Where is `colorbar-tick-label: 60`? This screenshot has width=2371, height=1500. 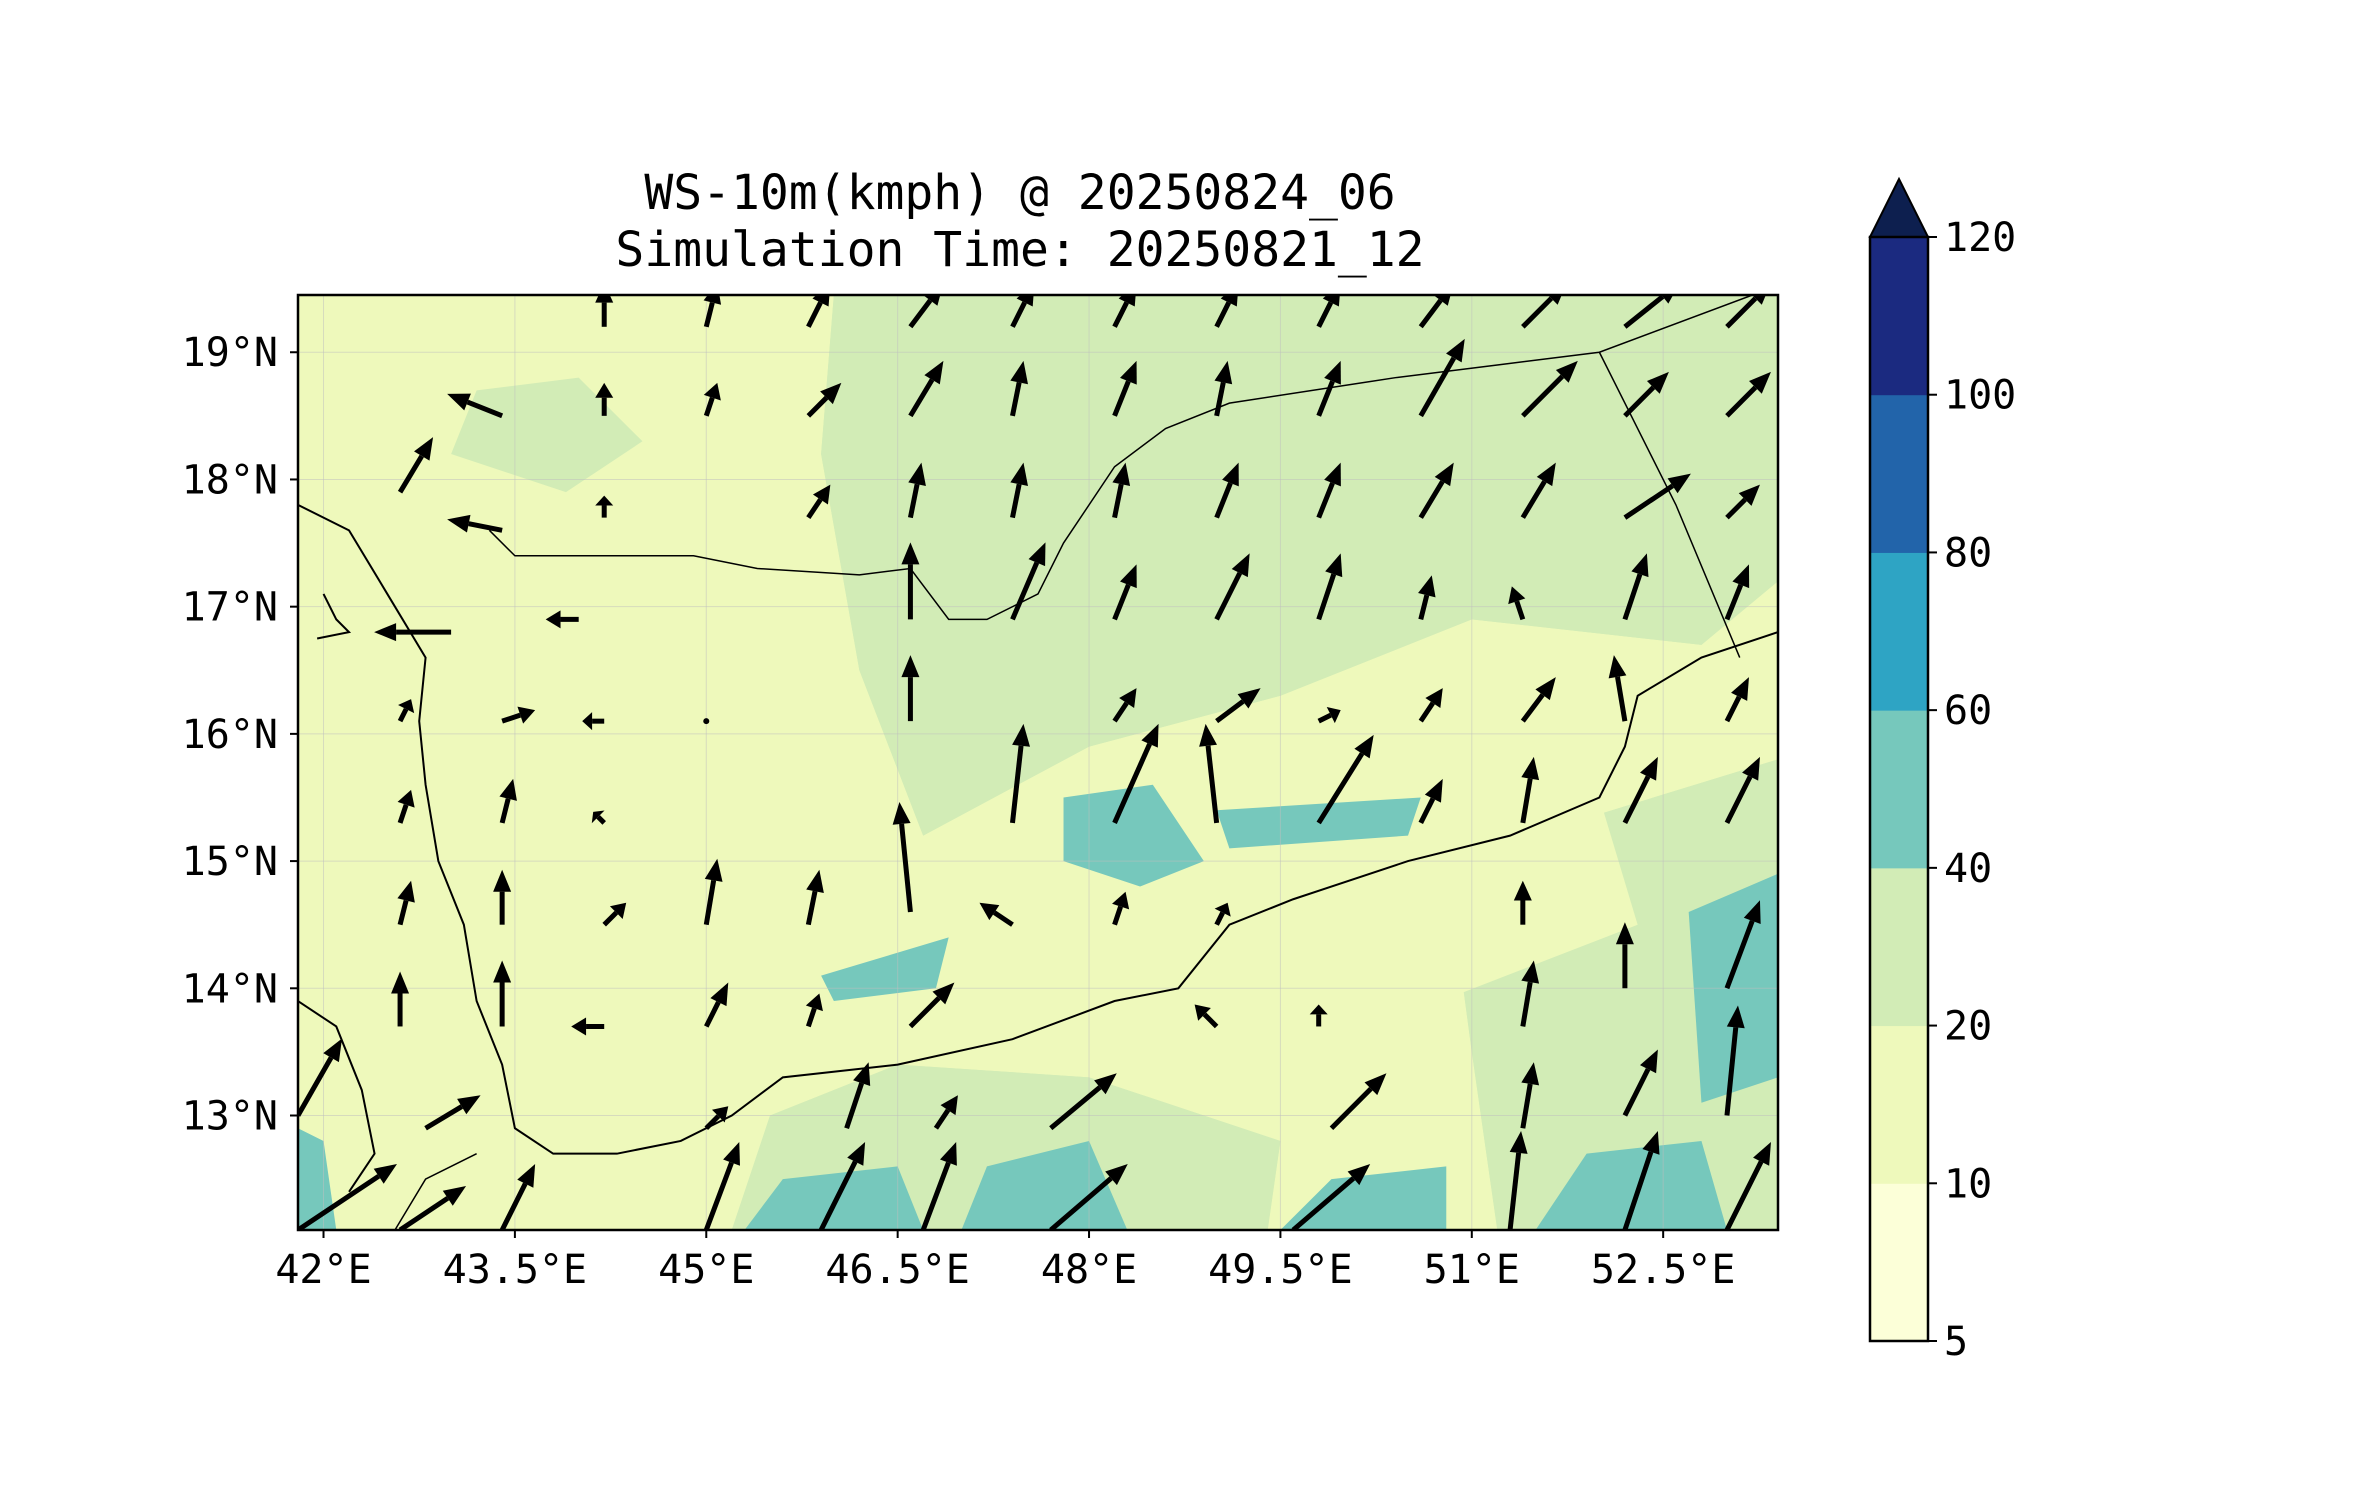
colorbar-tick-label: 60 is located at coordinates (1968, 711).